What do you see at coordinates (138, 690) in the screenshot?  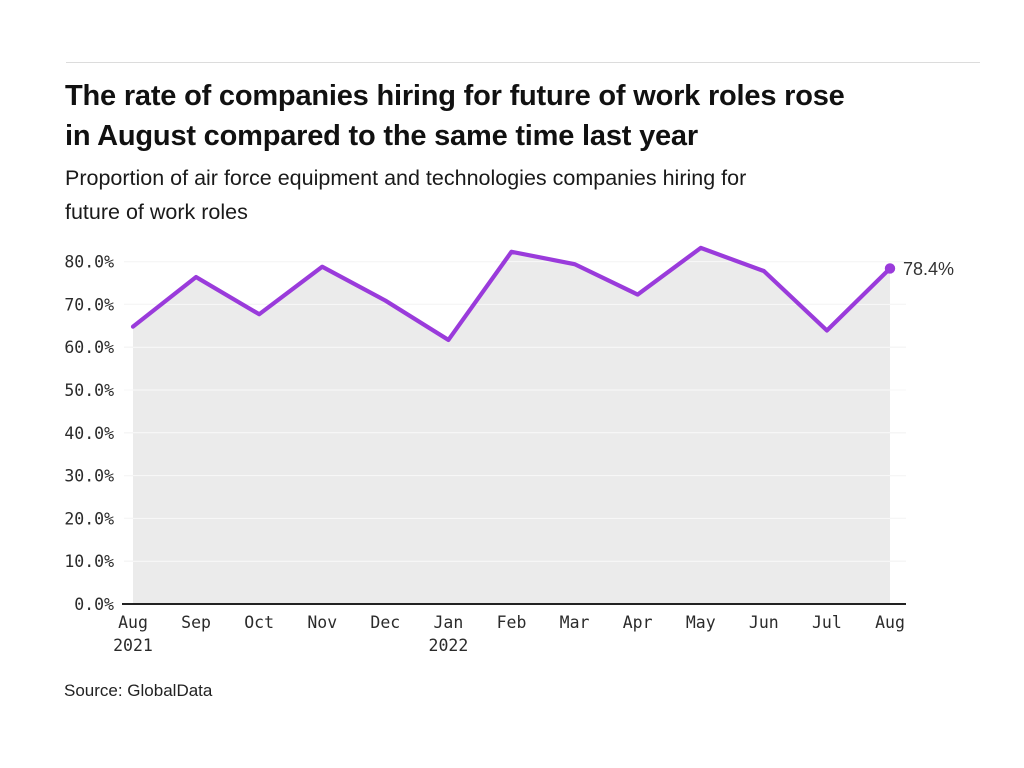 I see `source-attribution: Source: GlobalData` at bounding box center [138, 690].